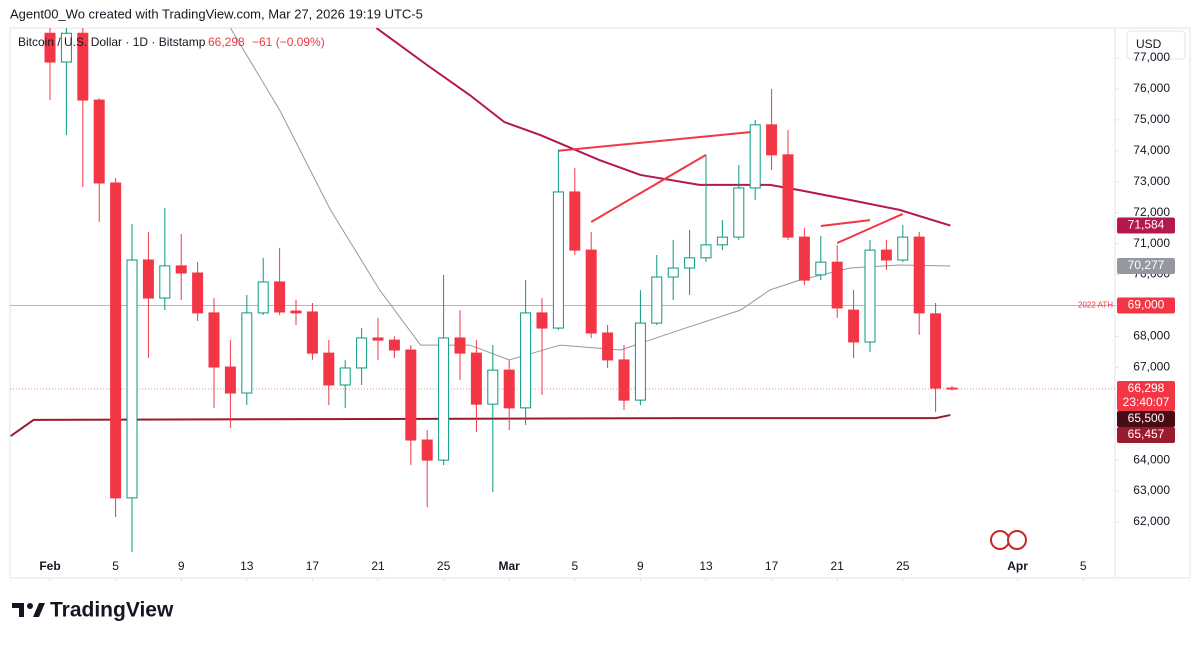  What do you see at coordinates (1151, 459) in the screenshot?
I see `y-tick-label: 64,000` at bounding box center [1151, 459].